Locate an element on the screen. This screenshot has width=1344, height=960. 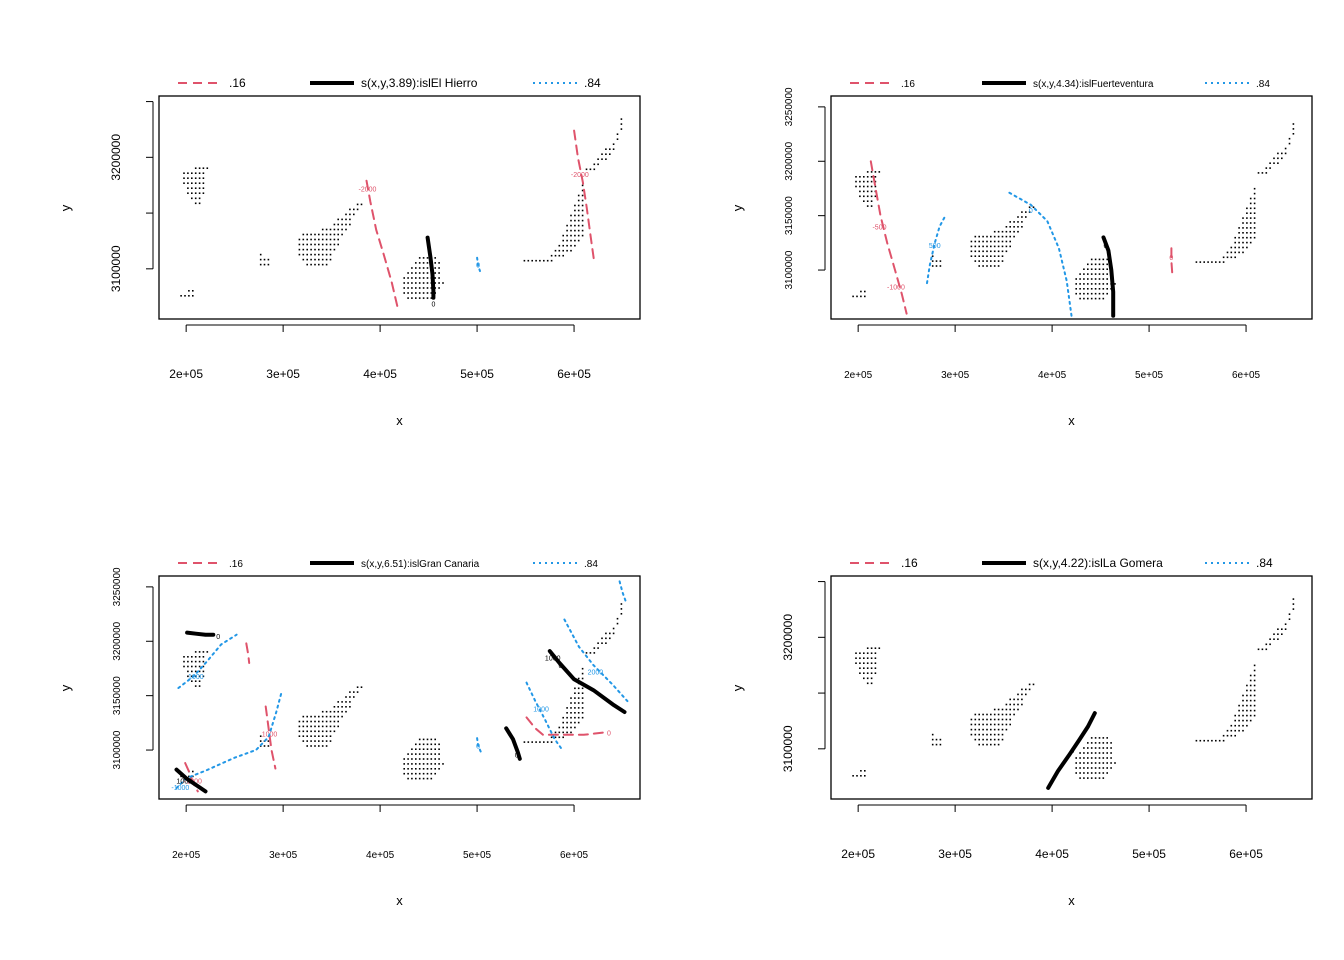
upper-contour-line is located at coordinates (207, 661).